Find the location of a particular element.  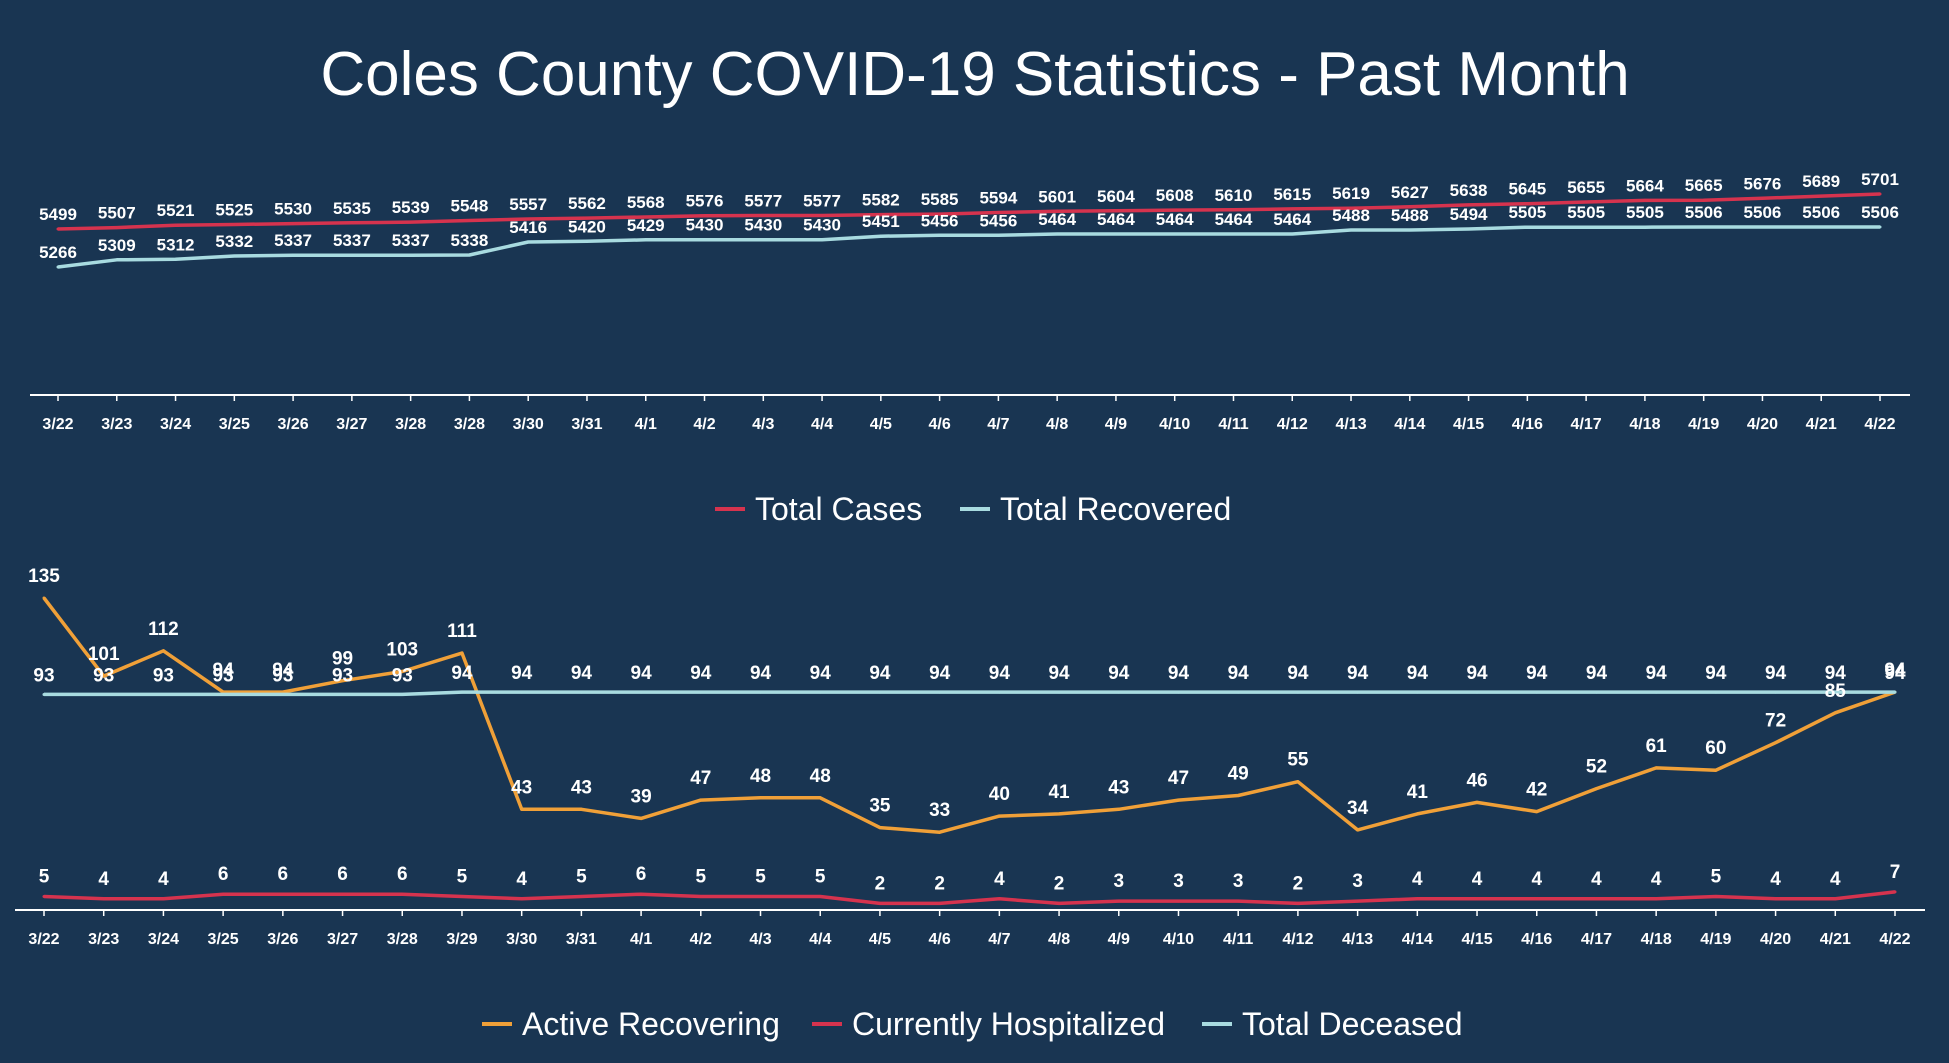

x-tick-label: 3/24 is located at coordinates (163, 939).